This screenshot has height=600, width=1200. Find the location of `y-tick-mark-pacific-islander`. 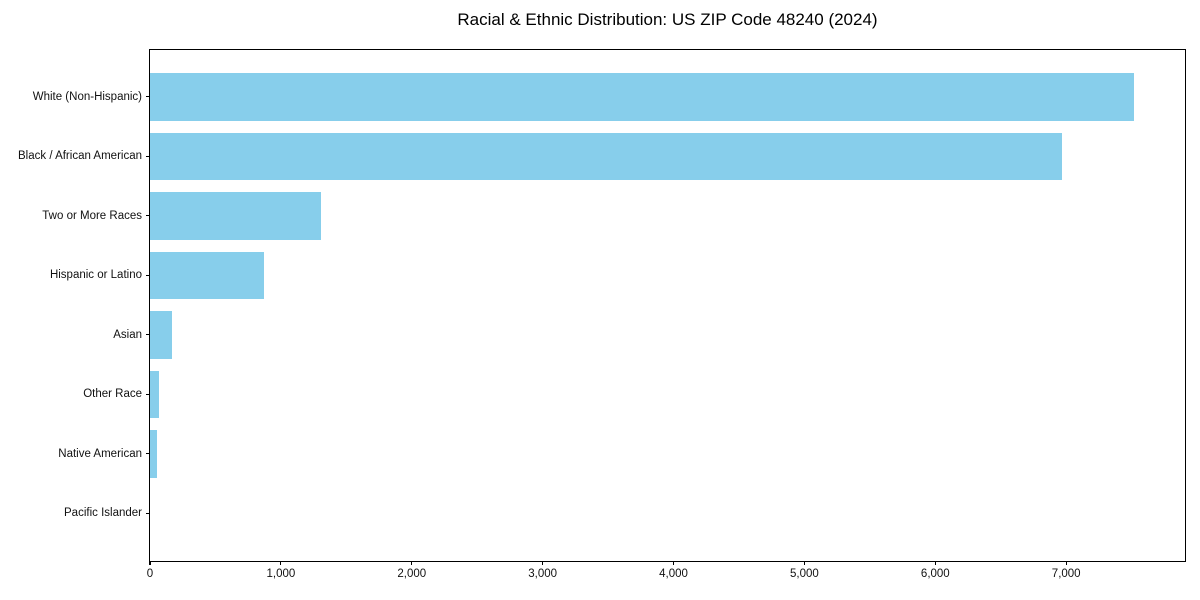

y-tick-mark-pacific-islander is located at coordinates (148, 513).